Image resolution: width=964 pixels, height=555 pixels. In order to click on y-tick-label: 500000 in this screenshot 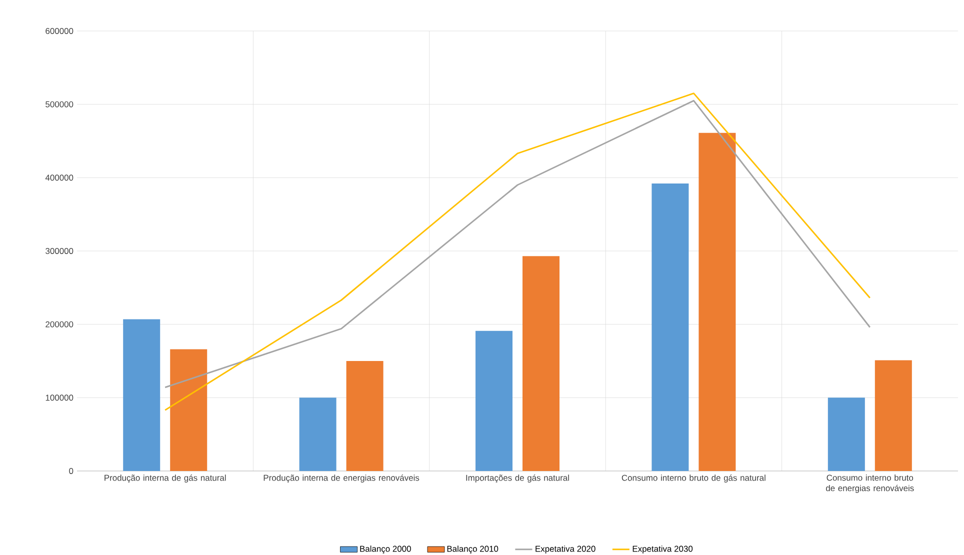, I will do `click(60, 104)`.